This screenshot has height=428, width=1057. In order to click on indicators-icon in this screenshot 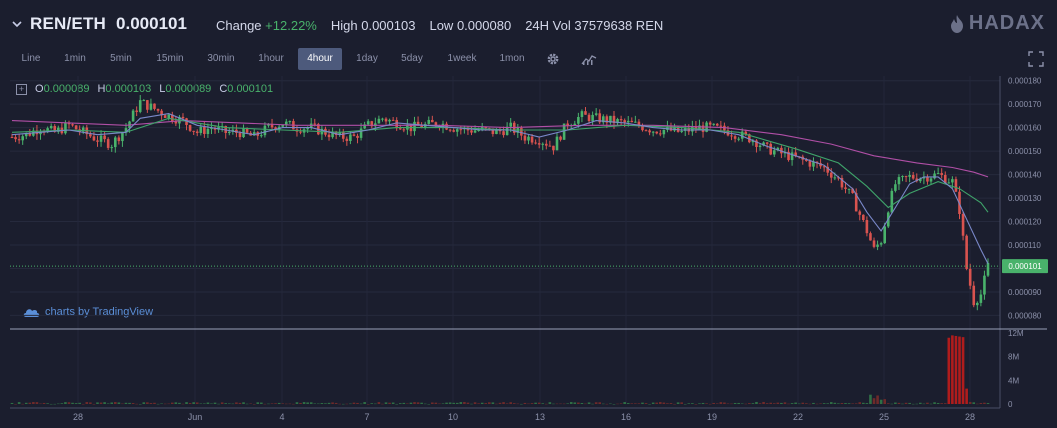, I will do `click(589, 59)`.